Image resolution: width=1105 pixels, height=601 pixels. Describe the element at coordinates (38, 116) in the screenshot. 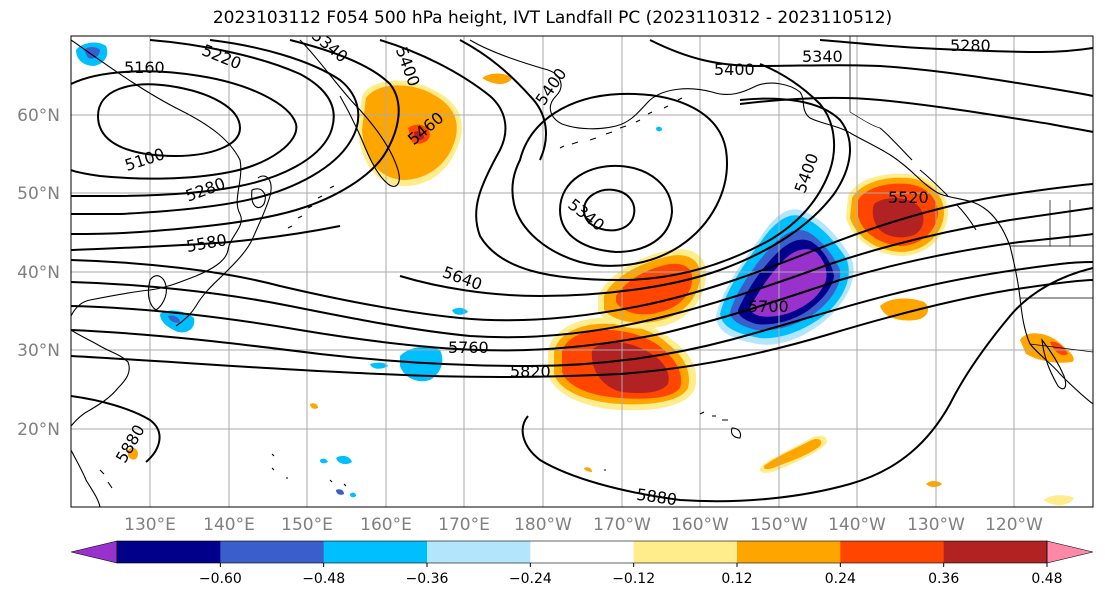

I see `lat-tick-label: 60°N` at that location.